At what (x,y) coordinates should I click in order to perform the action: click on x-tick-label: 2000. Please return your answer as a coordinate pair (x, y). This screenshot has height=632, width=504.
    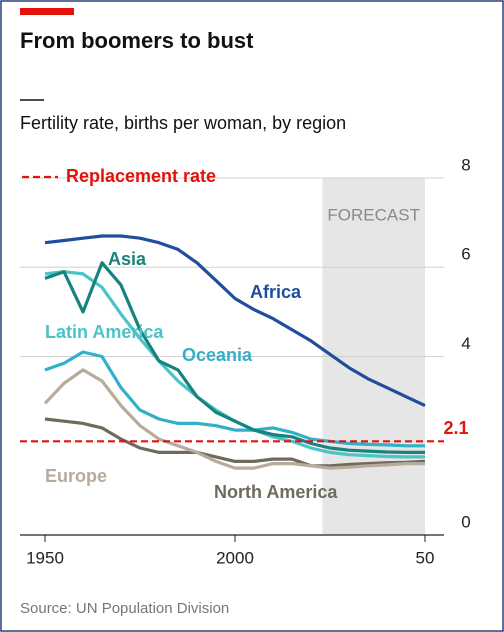
    Looking at the image, I should click on (235, 557).